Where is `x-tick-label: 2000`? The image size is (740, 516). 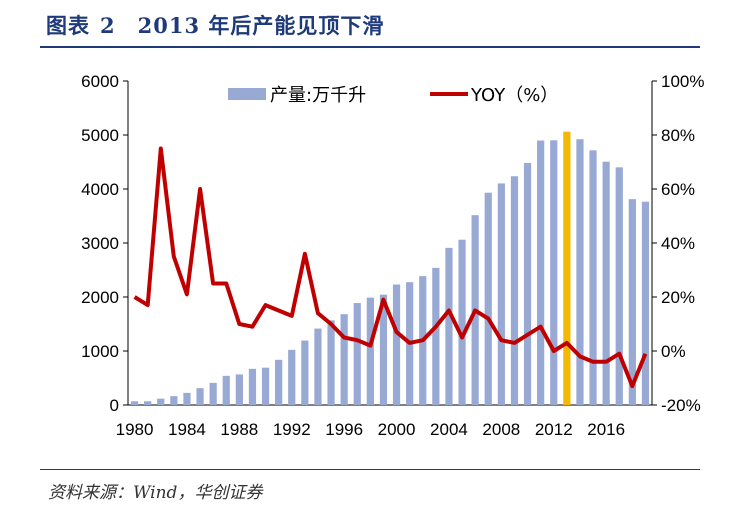 x-tick-label: 2000 is located at coordinates (397, 429).